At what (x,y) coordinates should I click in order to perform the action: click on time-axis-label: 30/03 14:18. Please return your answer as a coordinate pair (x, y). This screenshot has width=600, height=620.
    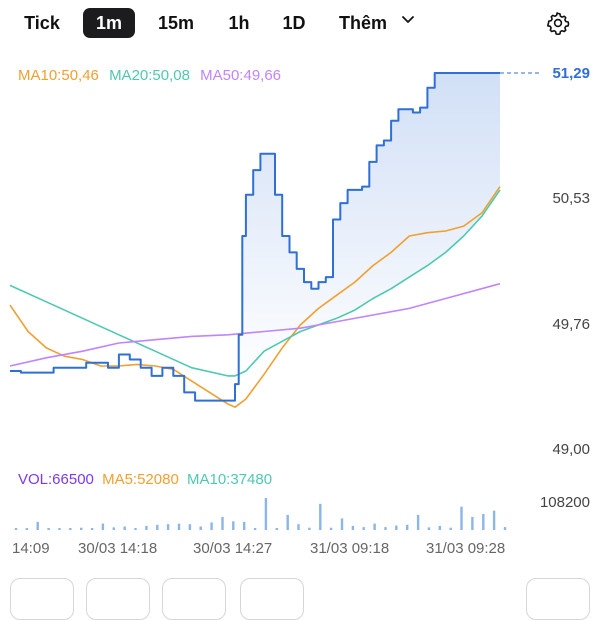
    Looking at the image, I should click on (118, 548).